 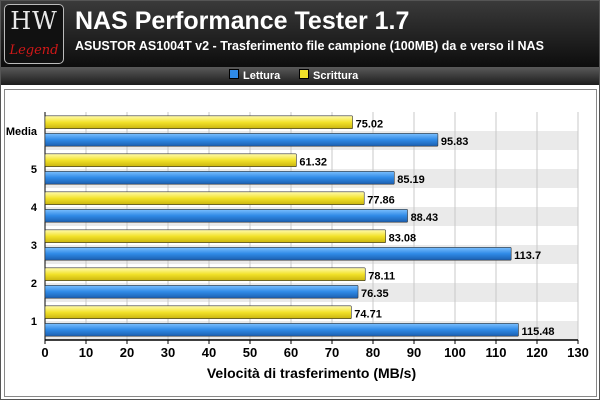 I want to click on x-tick-label: 70, so click(x=332, y=352).